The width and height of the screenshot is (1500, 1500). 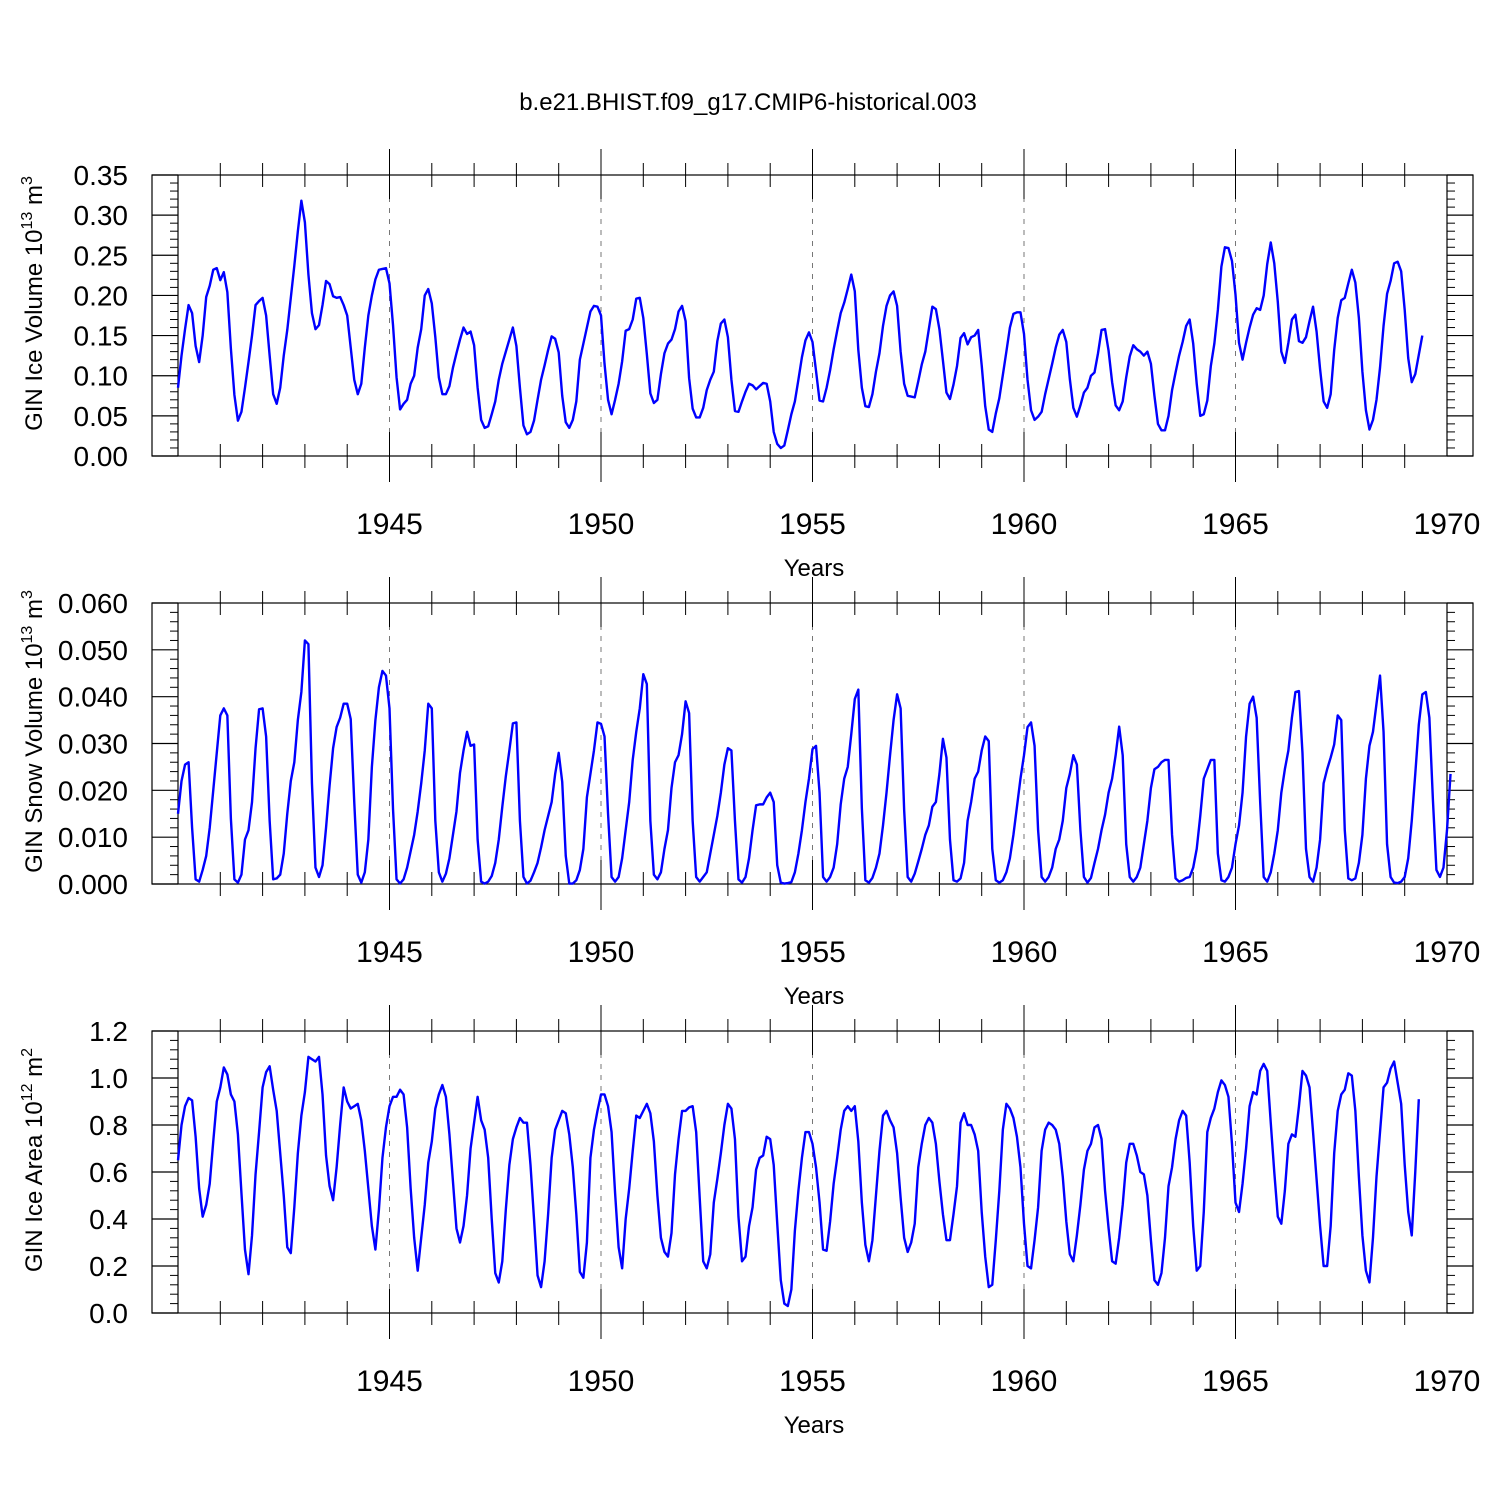 I want to click on y-tick-label: 0.050, so click(x=93, y=650).